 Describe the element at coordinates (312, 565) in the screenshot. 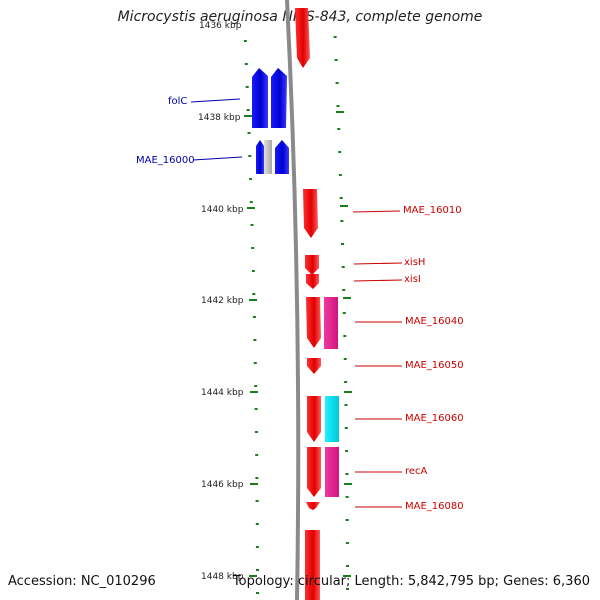

I see `gene-arrow-bottom` at that location.